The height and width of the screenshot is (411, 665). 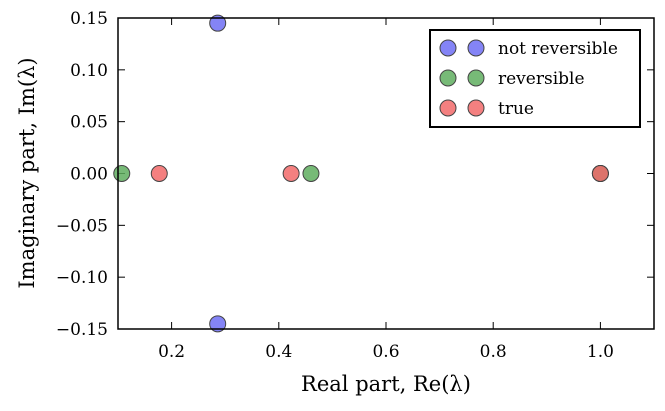 I want to click on y-tick-label: 0.05, so click(x=89, y=123).